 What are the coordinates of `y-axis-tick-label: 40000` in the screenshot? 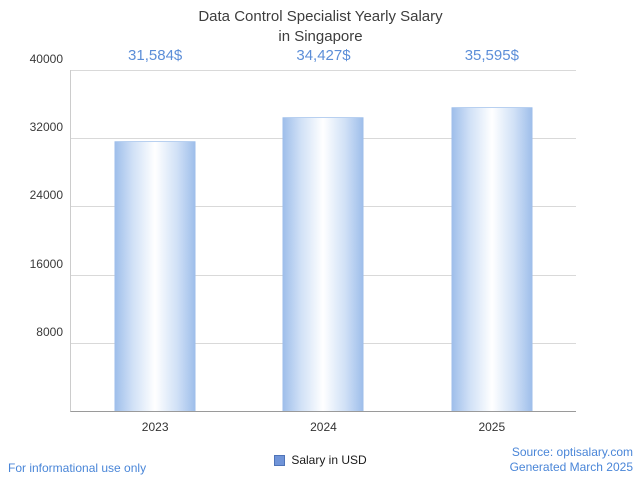 It's located at (46, 59).